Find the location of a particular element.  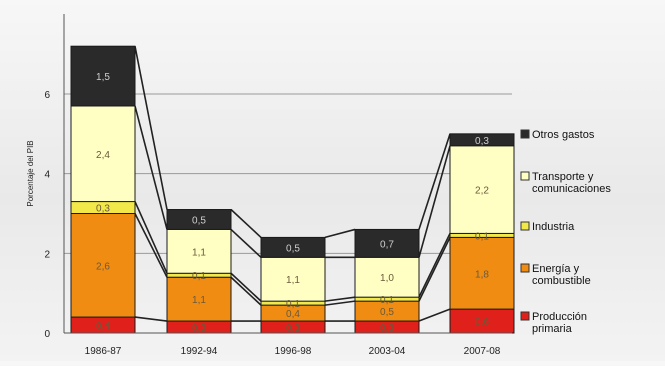

legend-label: Industria is located at coordinates (553, 227).